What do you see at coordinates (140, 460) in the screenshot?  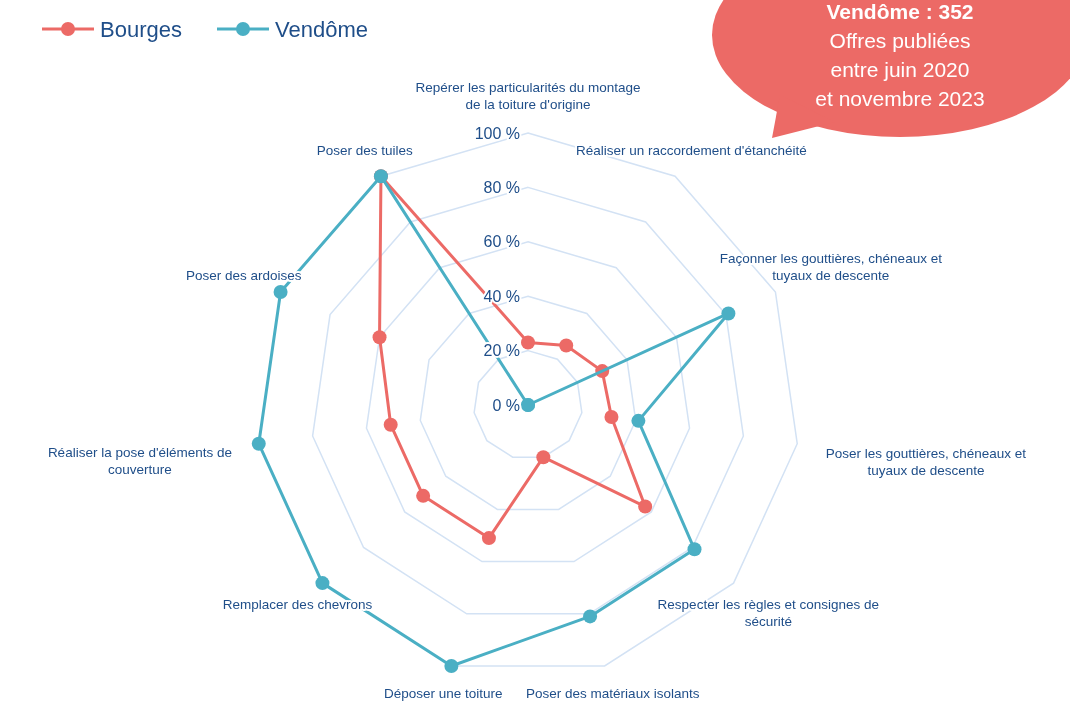 I see `spoke-label: Réaliser la pose d'éléments de couverture` at bounding box center [140, 460].